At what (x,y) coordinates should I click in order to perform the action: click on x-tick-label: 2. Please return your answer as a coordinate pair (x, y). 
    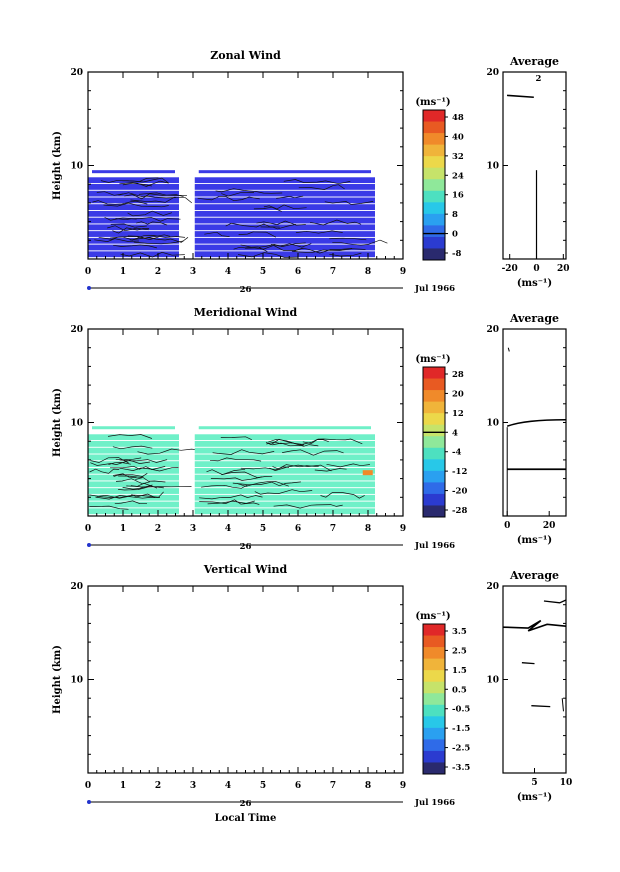
    Looking at the image, I should click on (158, 786).